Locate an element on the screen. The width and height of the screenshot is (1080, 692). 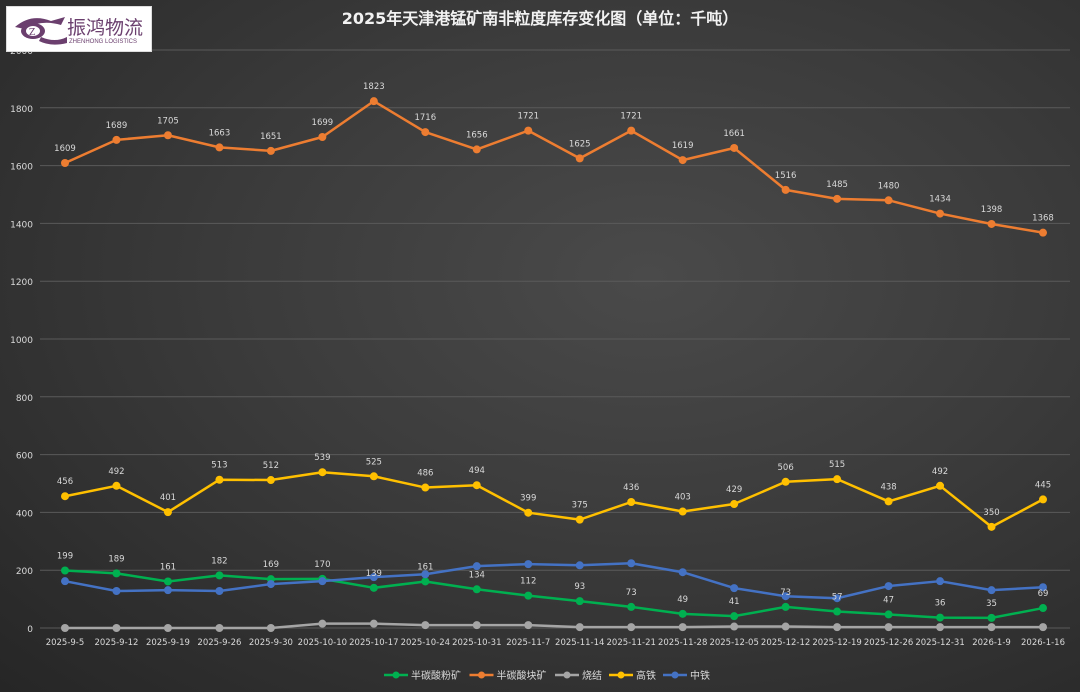
data-label: 438 is located at coordinates (888, 487).